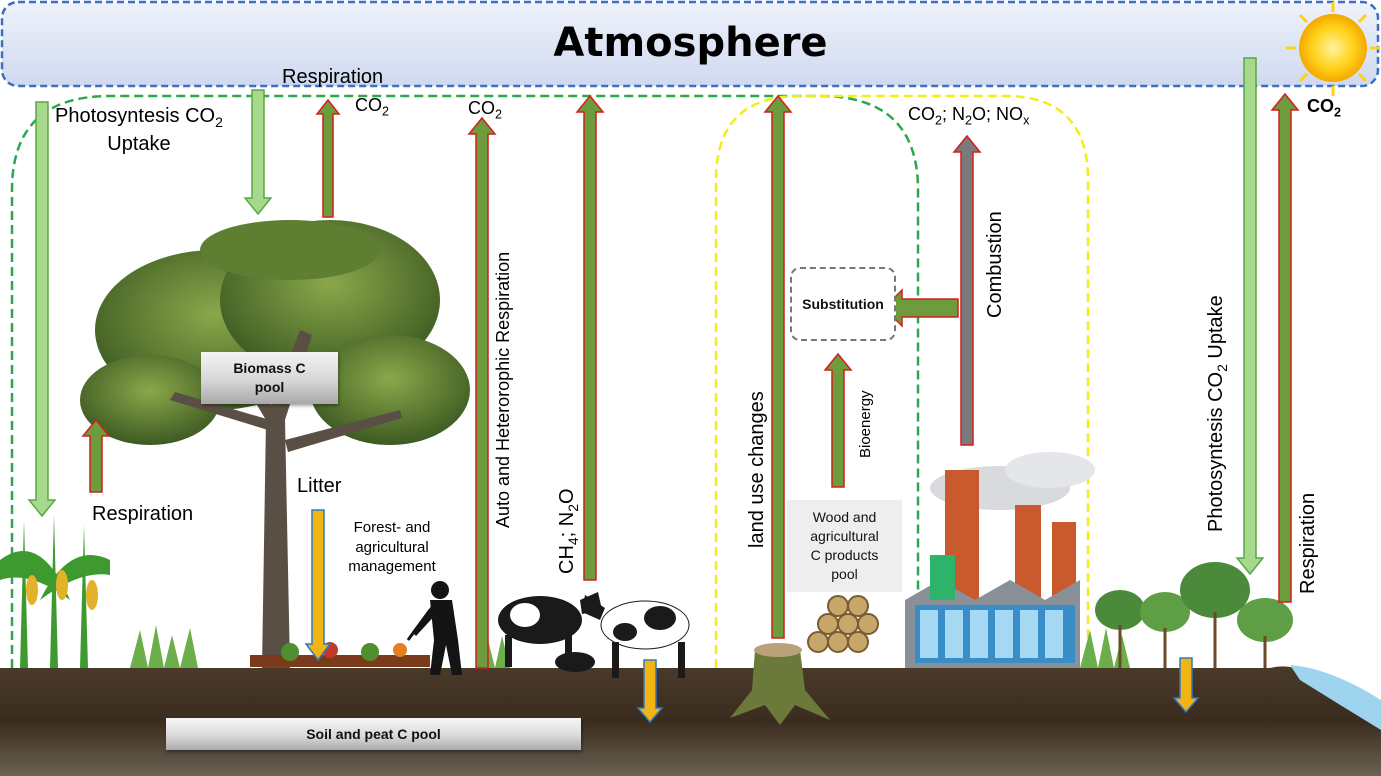 The height and width of the screenshot is (776, 1381). What do you see at coordinates (1333, 49) in the screenshot?
I see `sun-icon` at bounding box center [1333, 49].